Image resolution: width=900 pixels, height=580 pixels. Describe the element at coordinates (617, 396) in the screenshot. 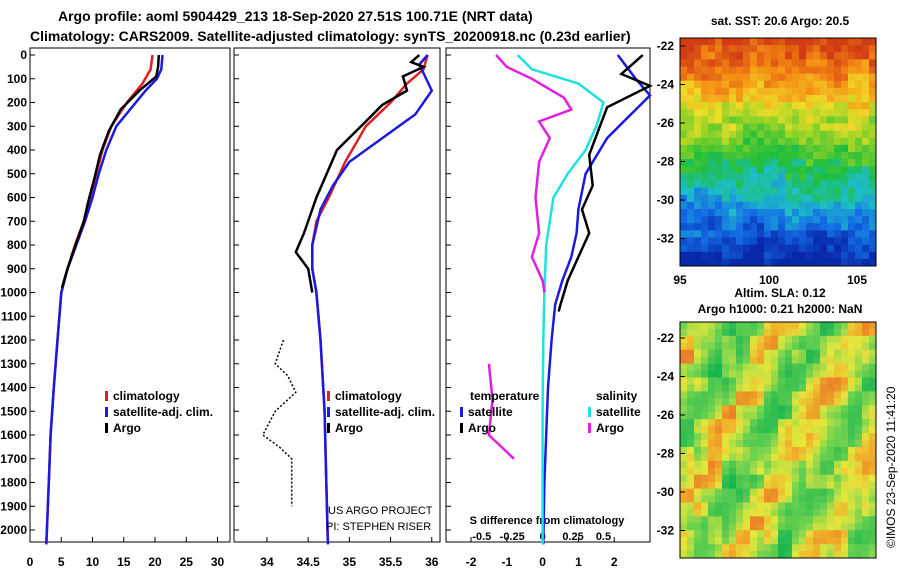

I see `legend-heading-salinity: salinity` at that location.